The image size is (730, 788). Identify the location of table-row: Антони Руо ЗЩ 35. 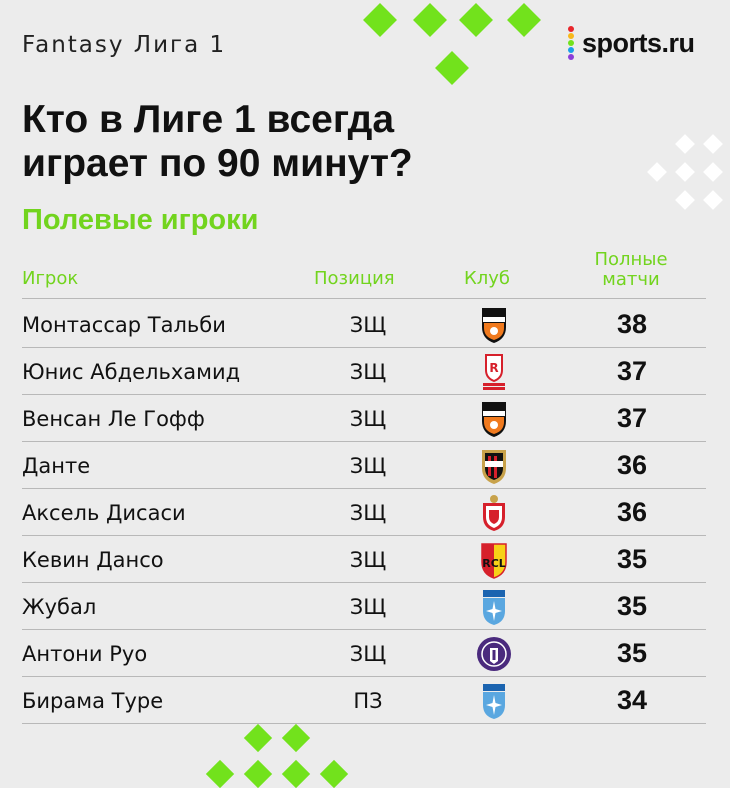
(364, 653).